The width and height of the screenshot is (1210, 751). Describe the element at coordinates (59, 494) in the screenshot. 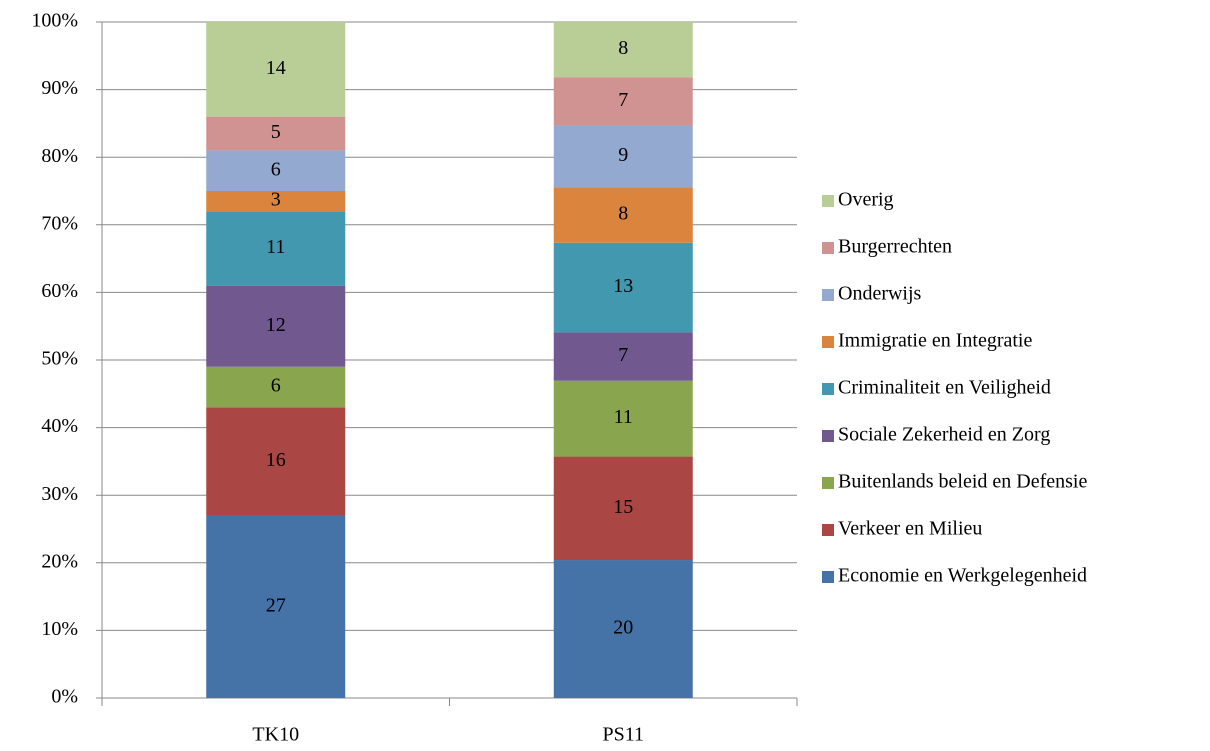

I see `y-tick-label: 30%` at that location.